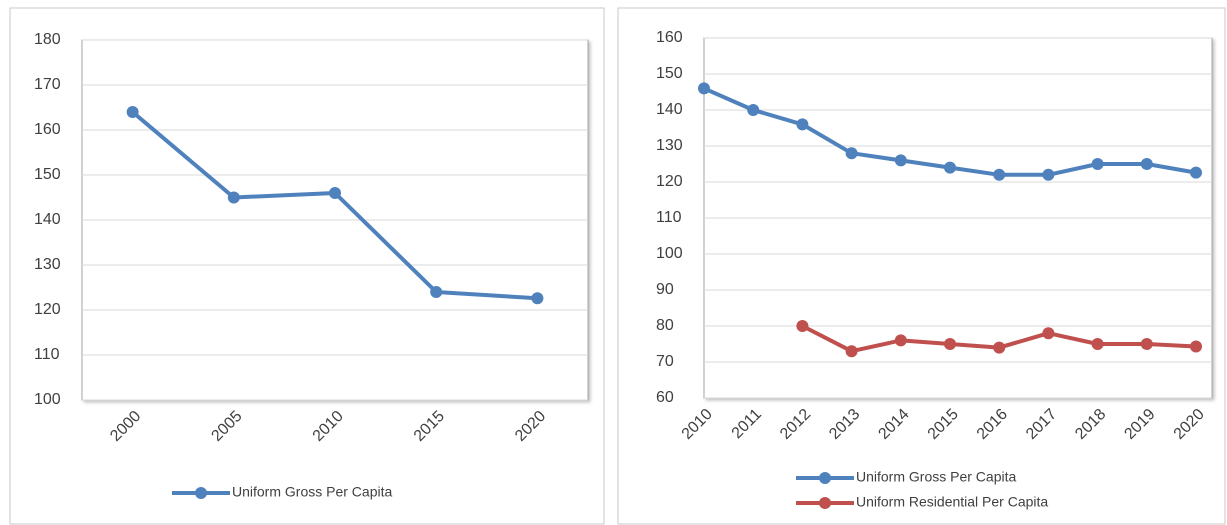 The width and height of the screenshot is (1227, 525). I want to click on legend: Uniform Gross Per Capita, so click(282, 492).